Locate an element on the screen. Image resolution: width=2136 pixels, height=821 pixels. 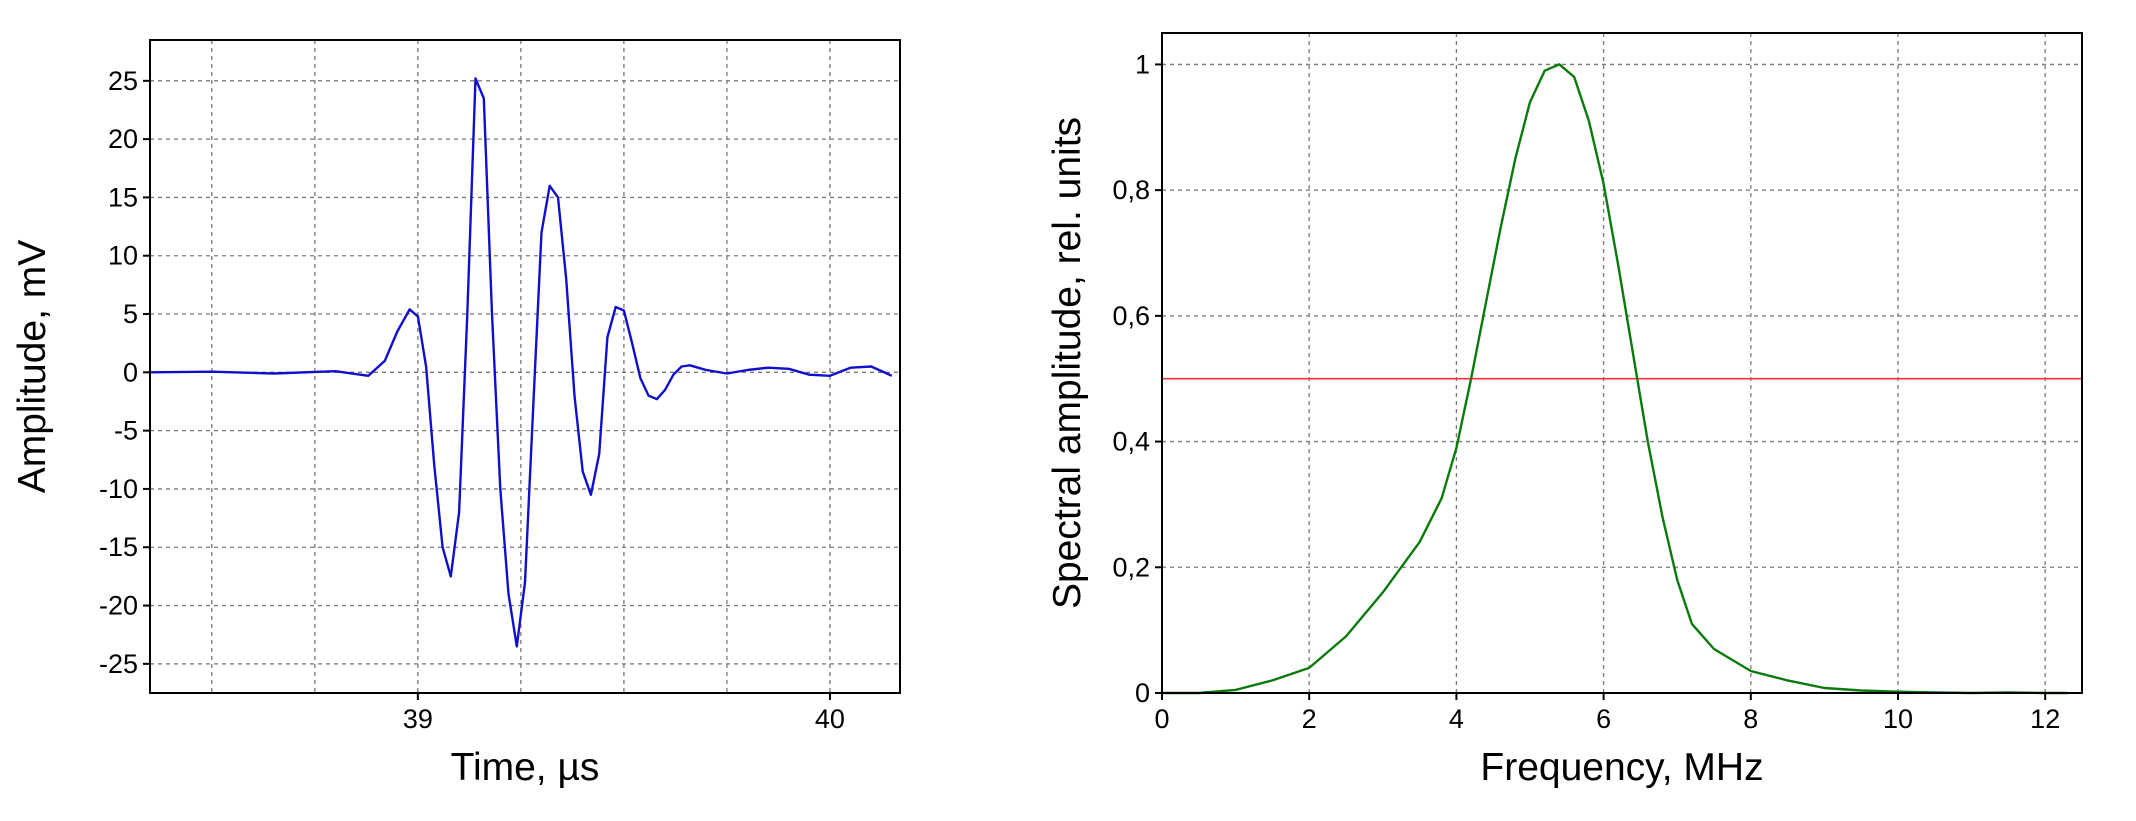
wave-yaxis-label: Amplitude, mV is located at coordinates (32, 367).